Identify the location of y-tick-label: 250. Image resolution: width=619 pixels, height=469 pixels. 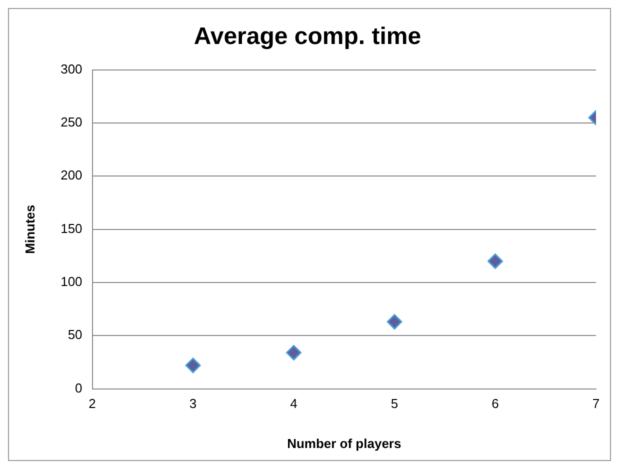
(71, 122).